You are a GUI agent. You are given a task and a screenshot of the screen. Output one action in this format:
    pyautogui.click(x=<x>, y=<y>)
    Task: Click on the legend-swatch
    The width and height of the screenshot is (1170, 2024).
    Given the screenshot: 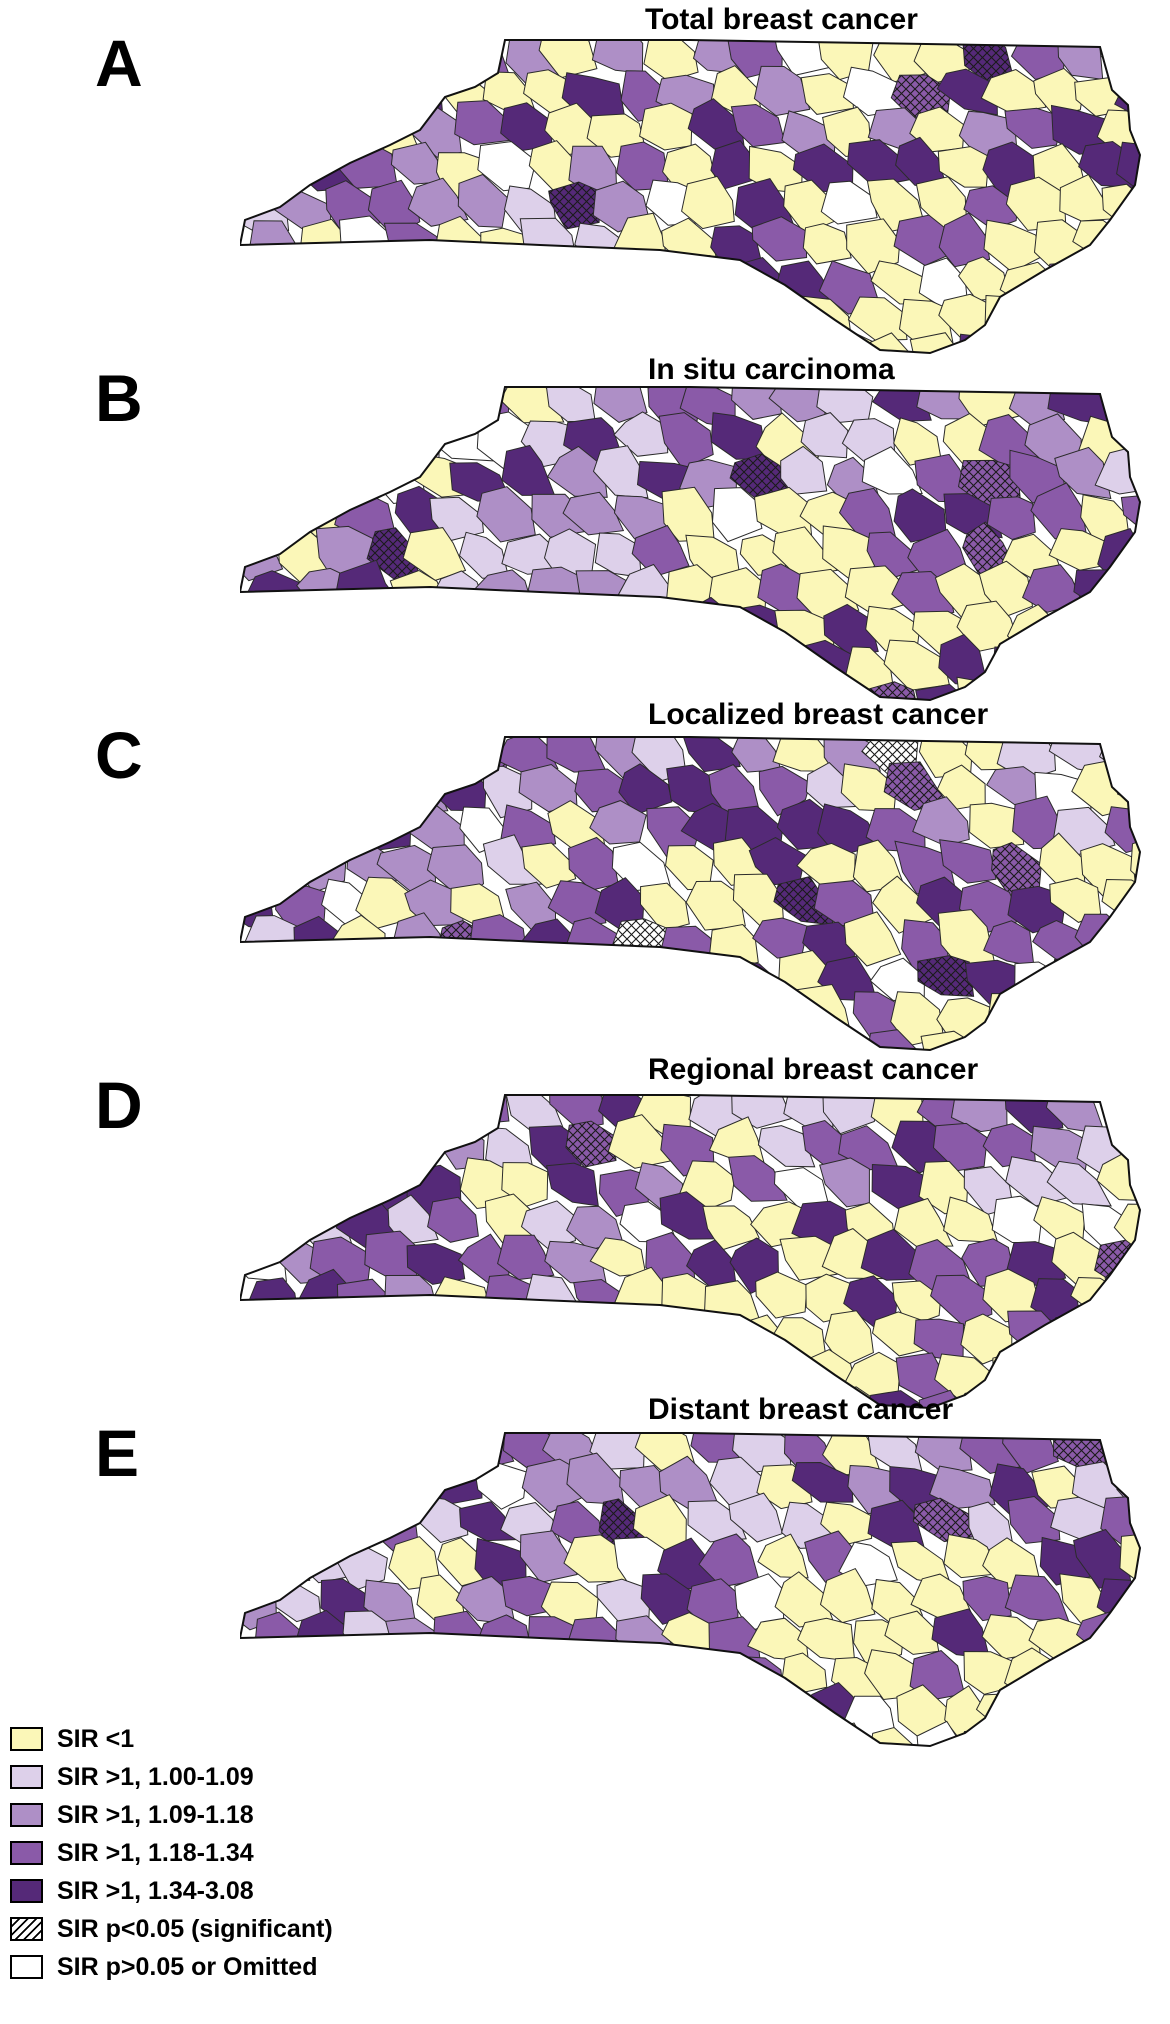 What is the action you would take?
    pyautogui.click(x=26, y=1777)
    